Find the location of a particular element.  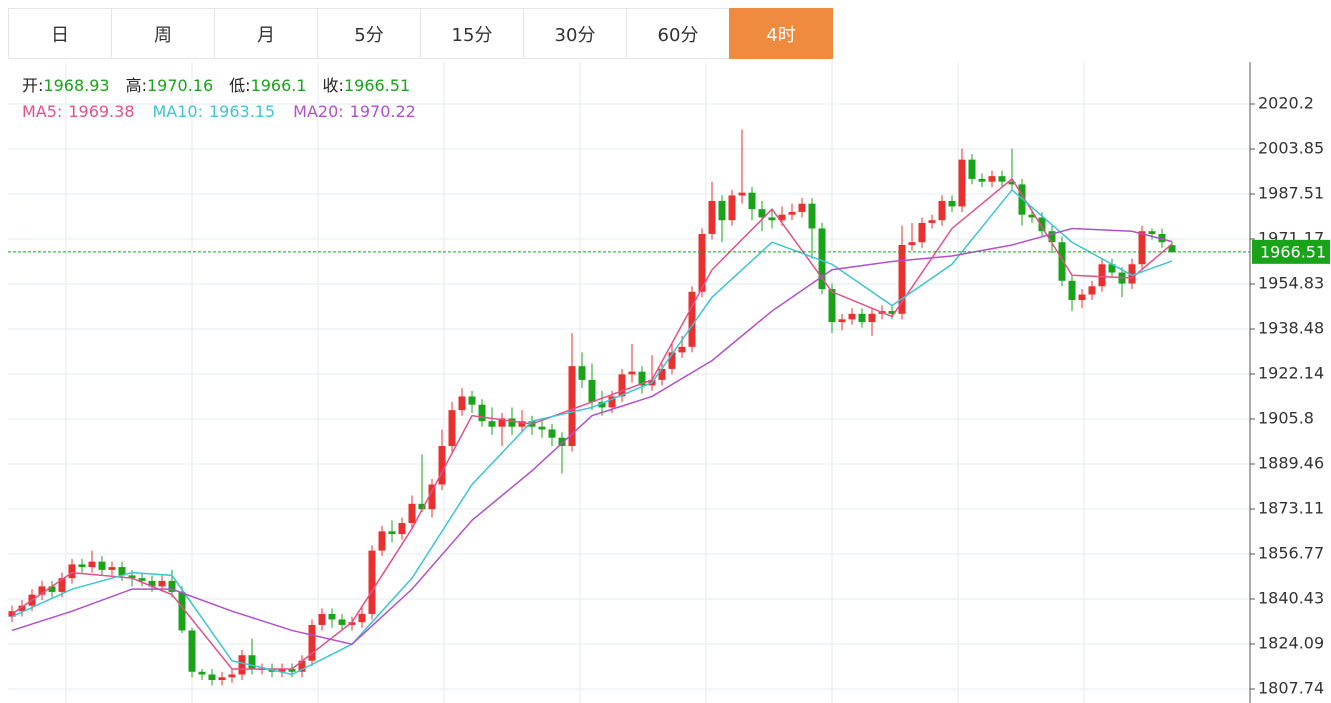

period-tab: 日 is located at coordinates (60, 33).